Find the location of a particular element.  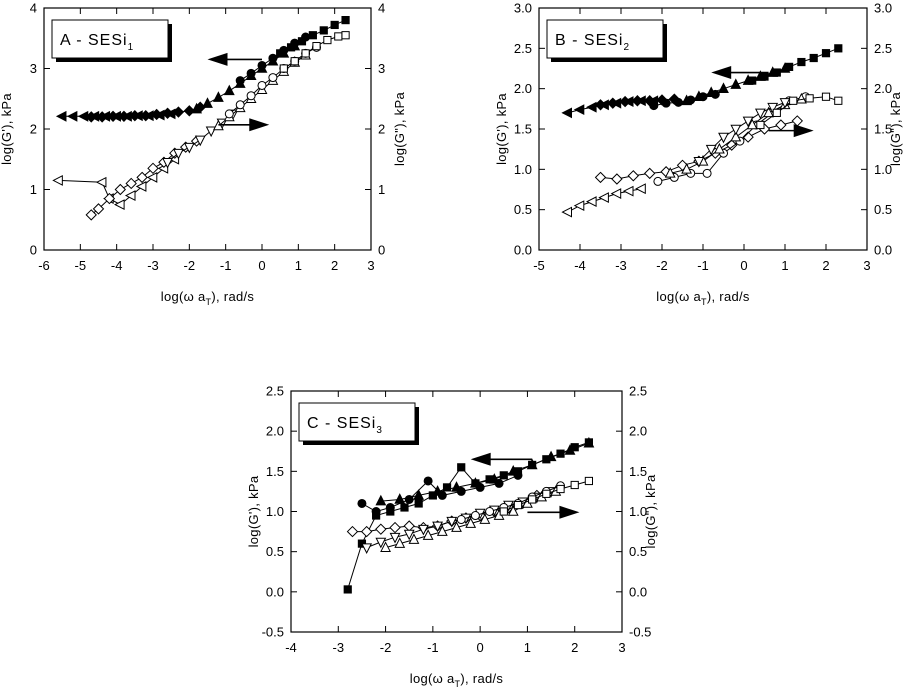

x-tick-label: 0 is located at coordinates (743, 265).